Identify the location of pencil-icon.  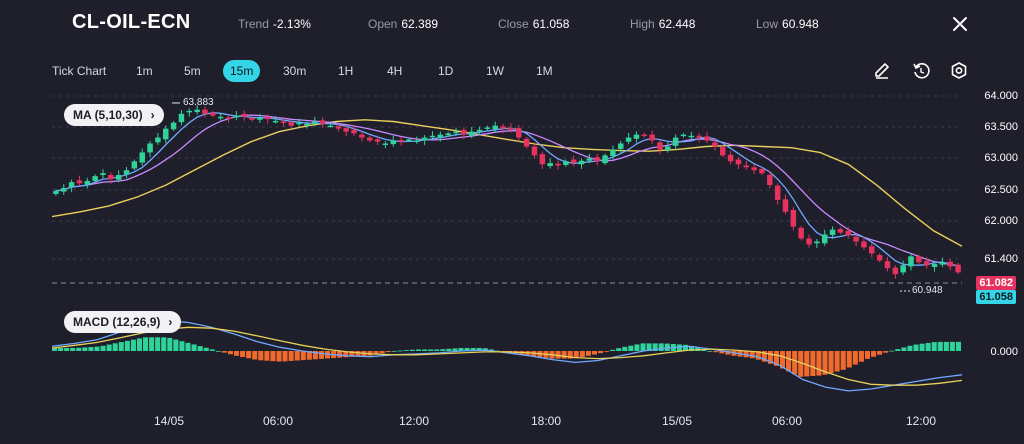
(882, 71).